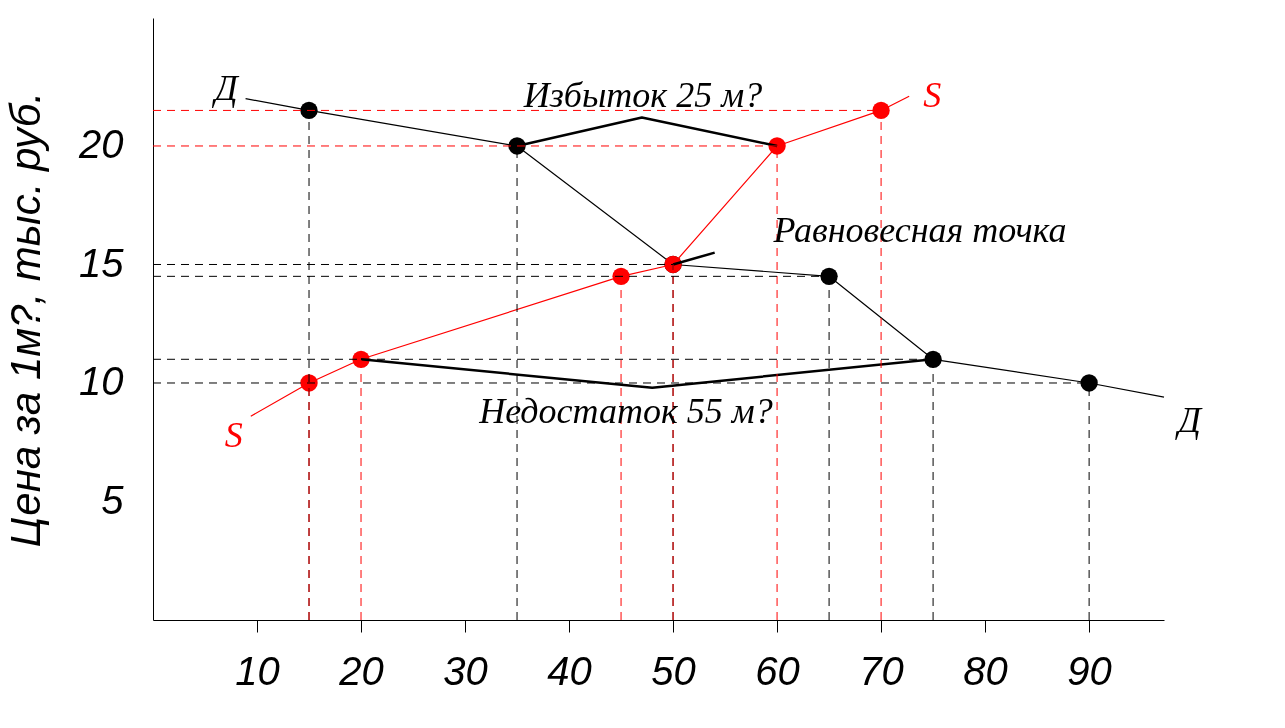  What do you see at coordinates (881, 670) in the screenshot?
I see `x-tick-label: 70` at bounding box center [881, 670].